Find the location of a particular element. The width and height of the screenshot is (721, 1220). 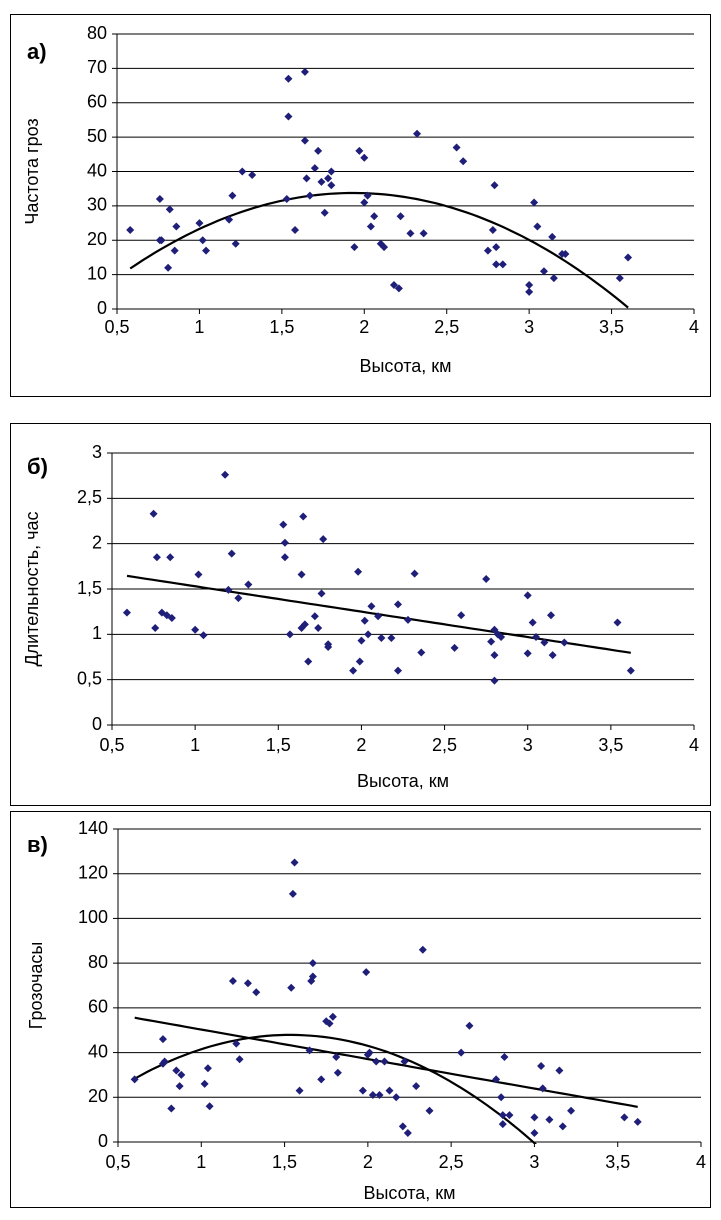

y-tick-label: 80 is located at coordinates (98, 962).